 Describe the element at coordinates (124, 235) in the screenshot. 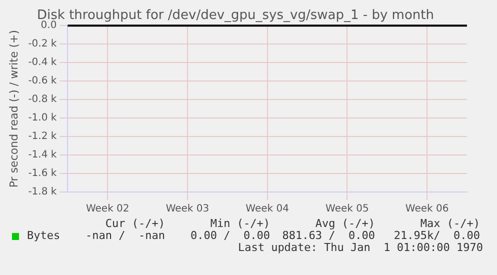

I see `text: -nan / -nan` at that location.